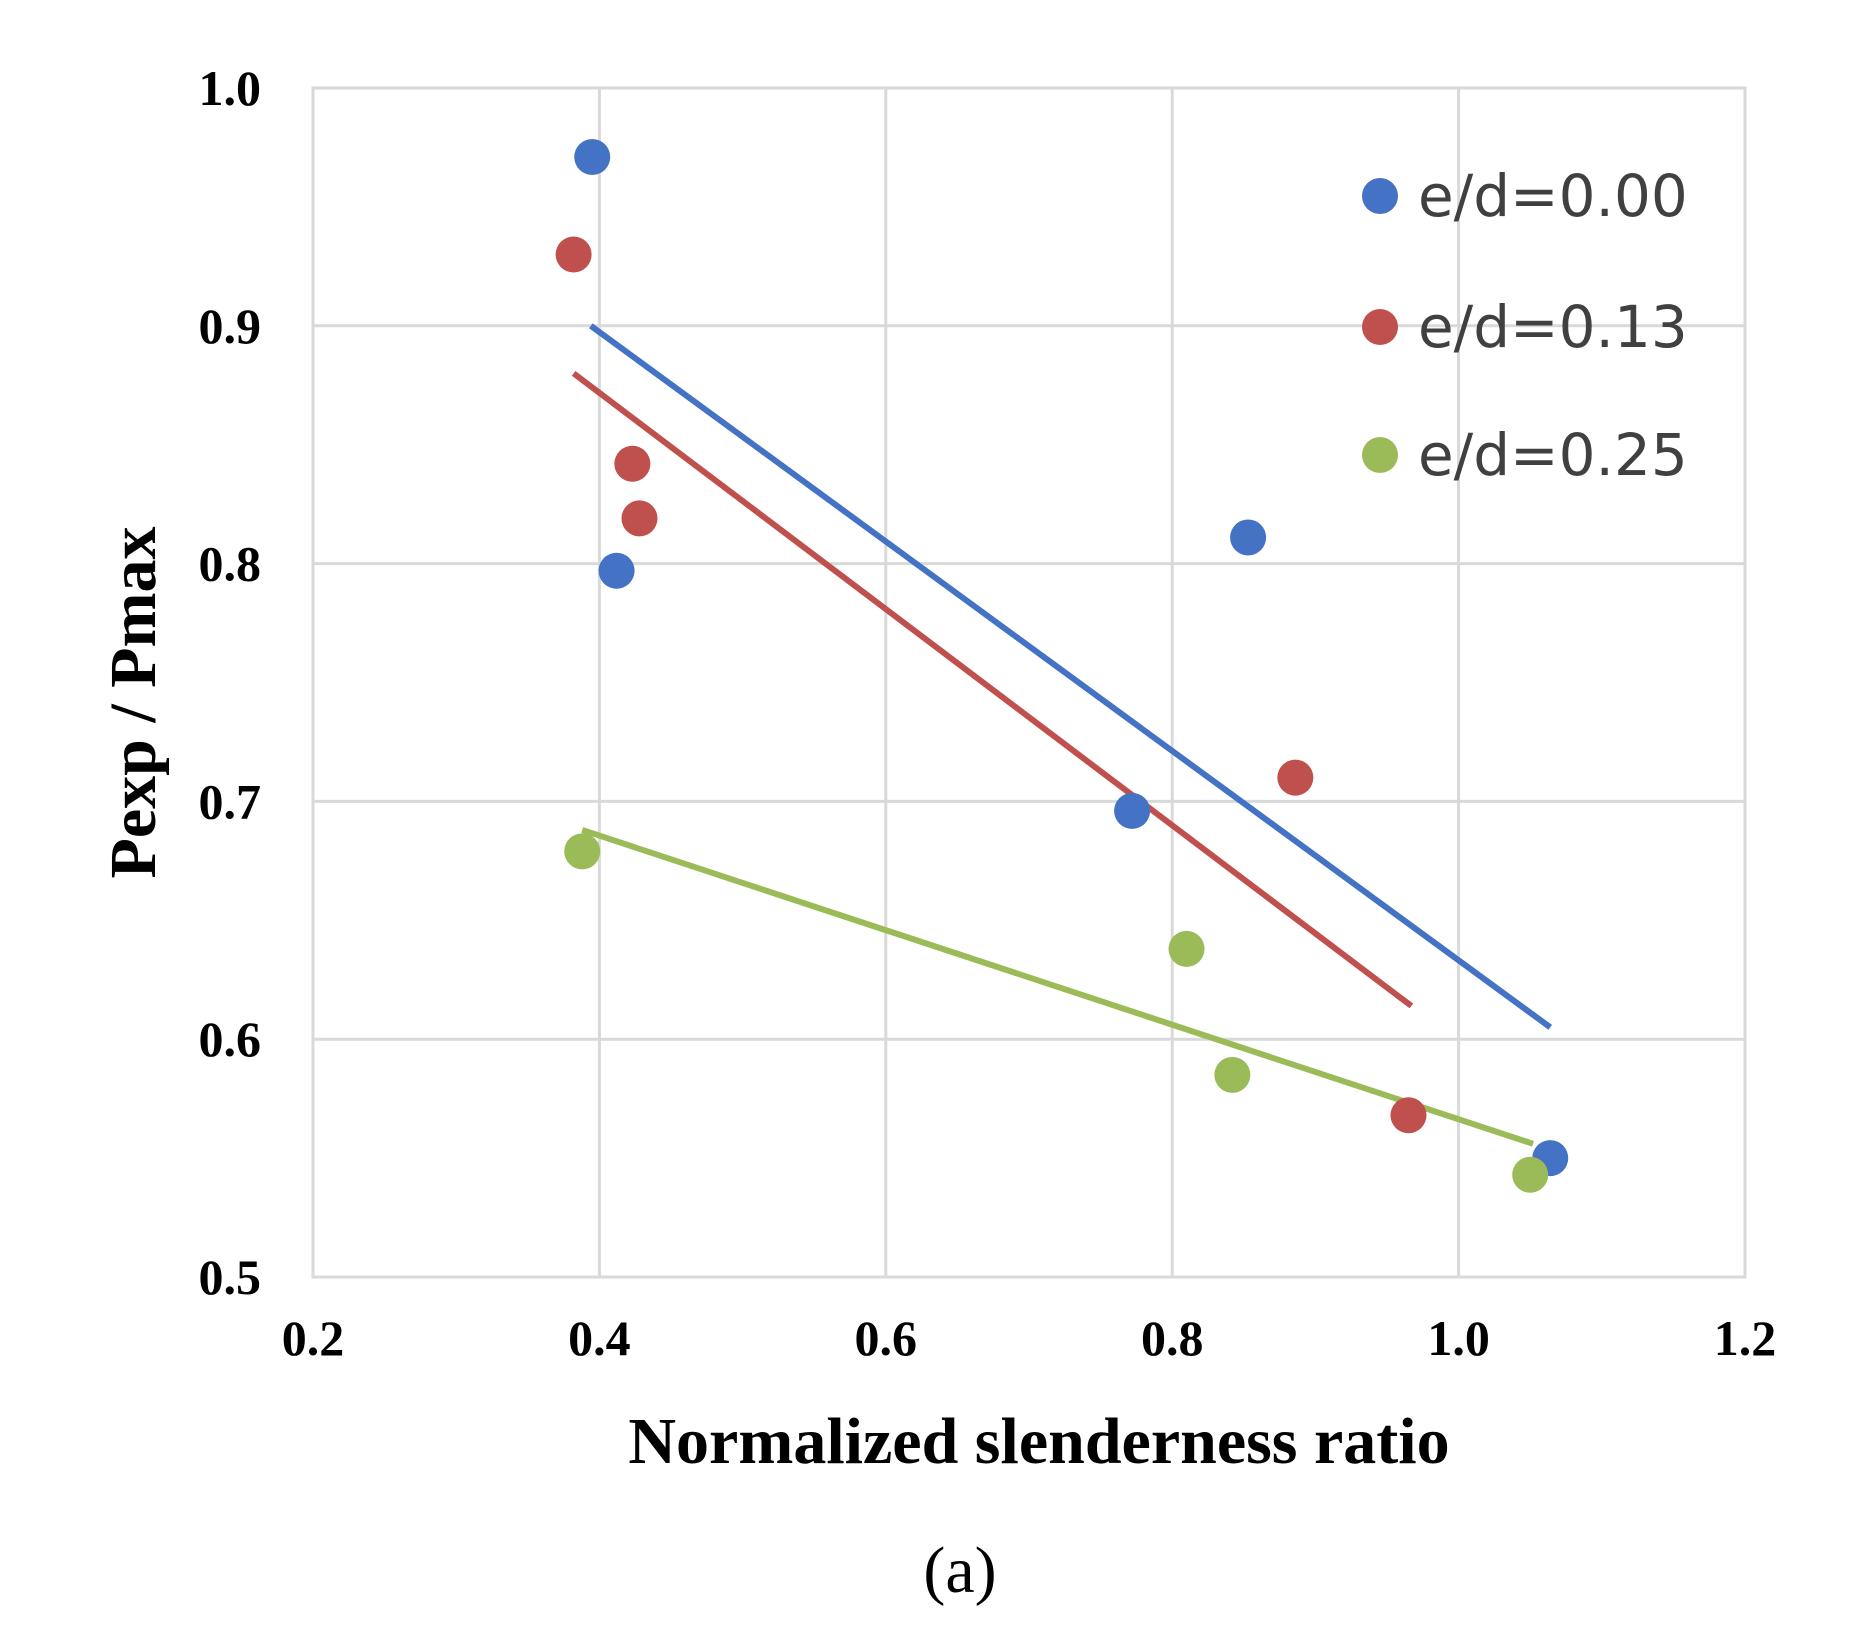 This screenshot has height=1638, width=1853. I want to click on y-tick-label: 0.7, so click(230, 801).